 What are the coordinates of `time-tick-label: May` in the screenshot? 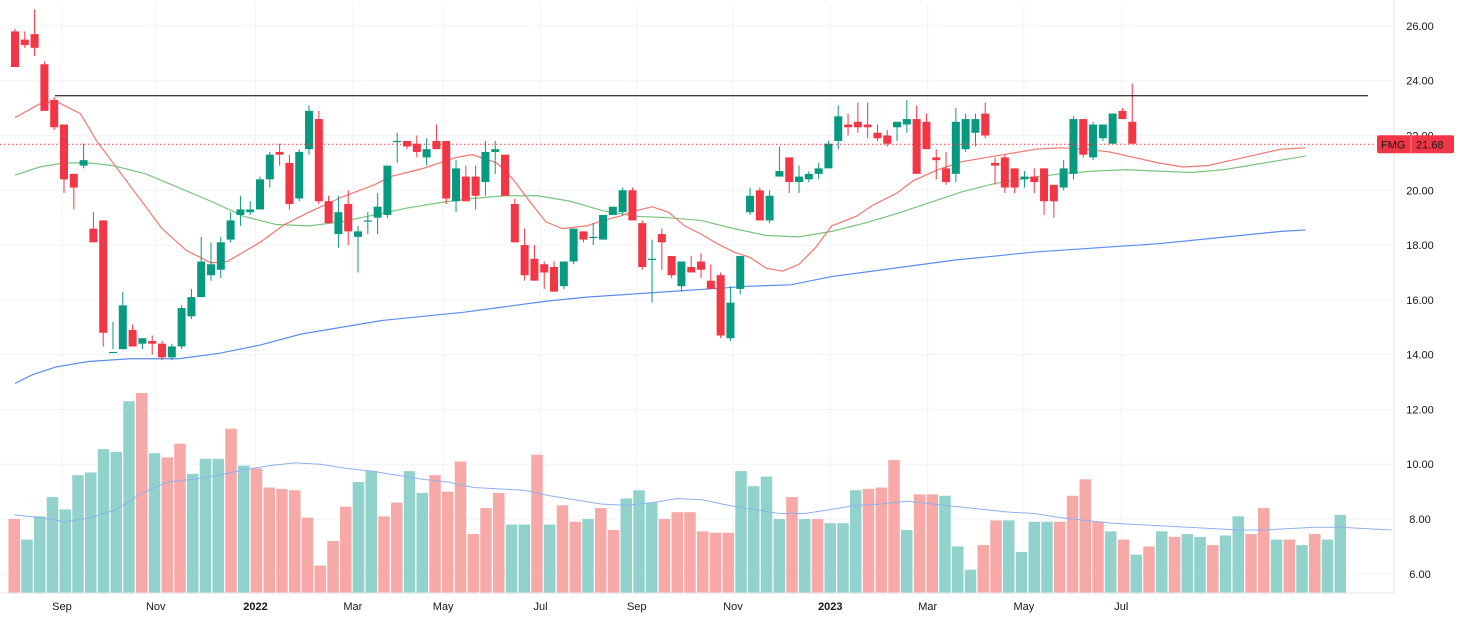 It's located at (1023, 607).